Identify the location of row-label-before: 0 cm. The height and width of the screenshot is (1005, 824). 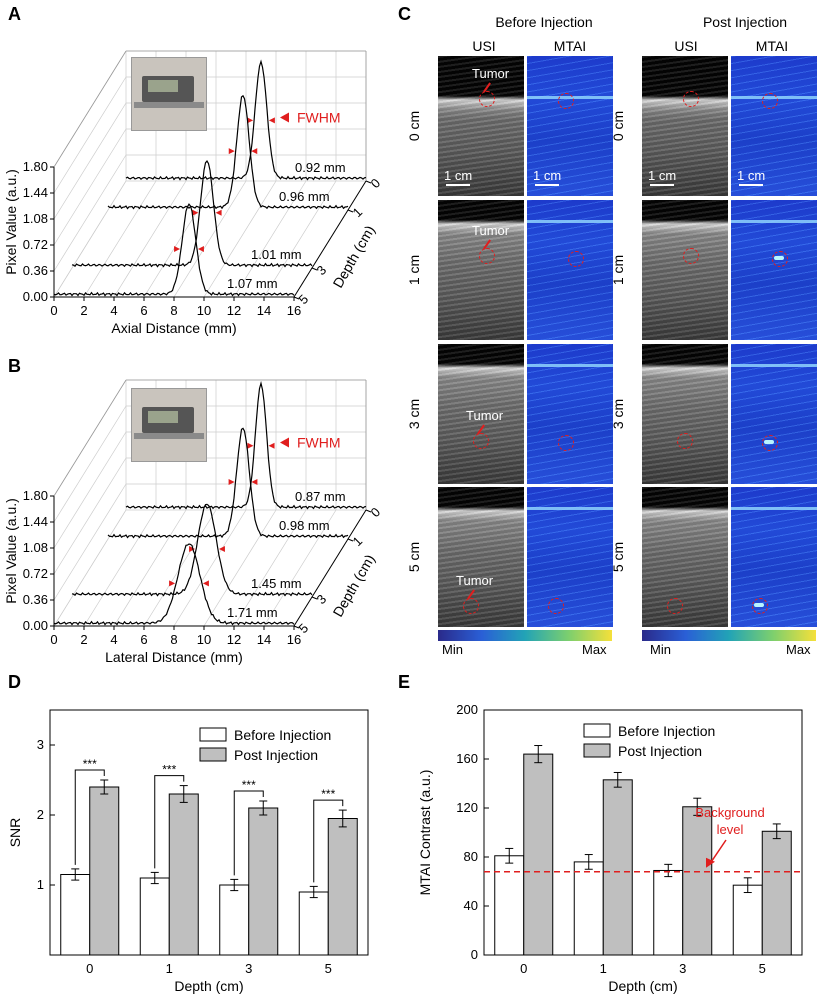
(414, 126).